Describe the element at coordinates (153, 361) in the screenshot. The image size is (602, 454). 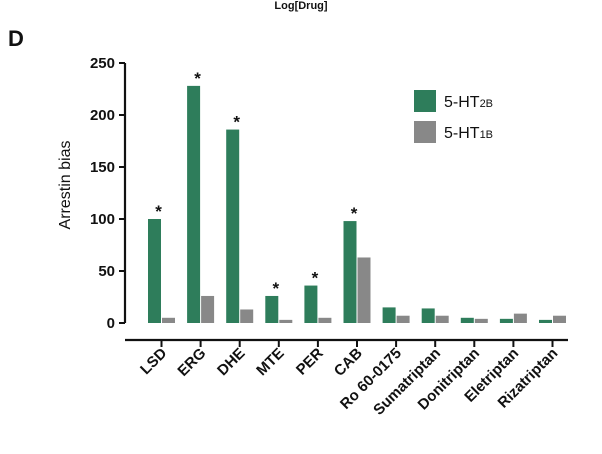
I see `x-tick-label: LSD` at that location.